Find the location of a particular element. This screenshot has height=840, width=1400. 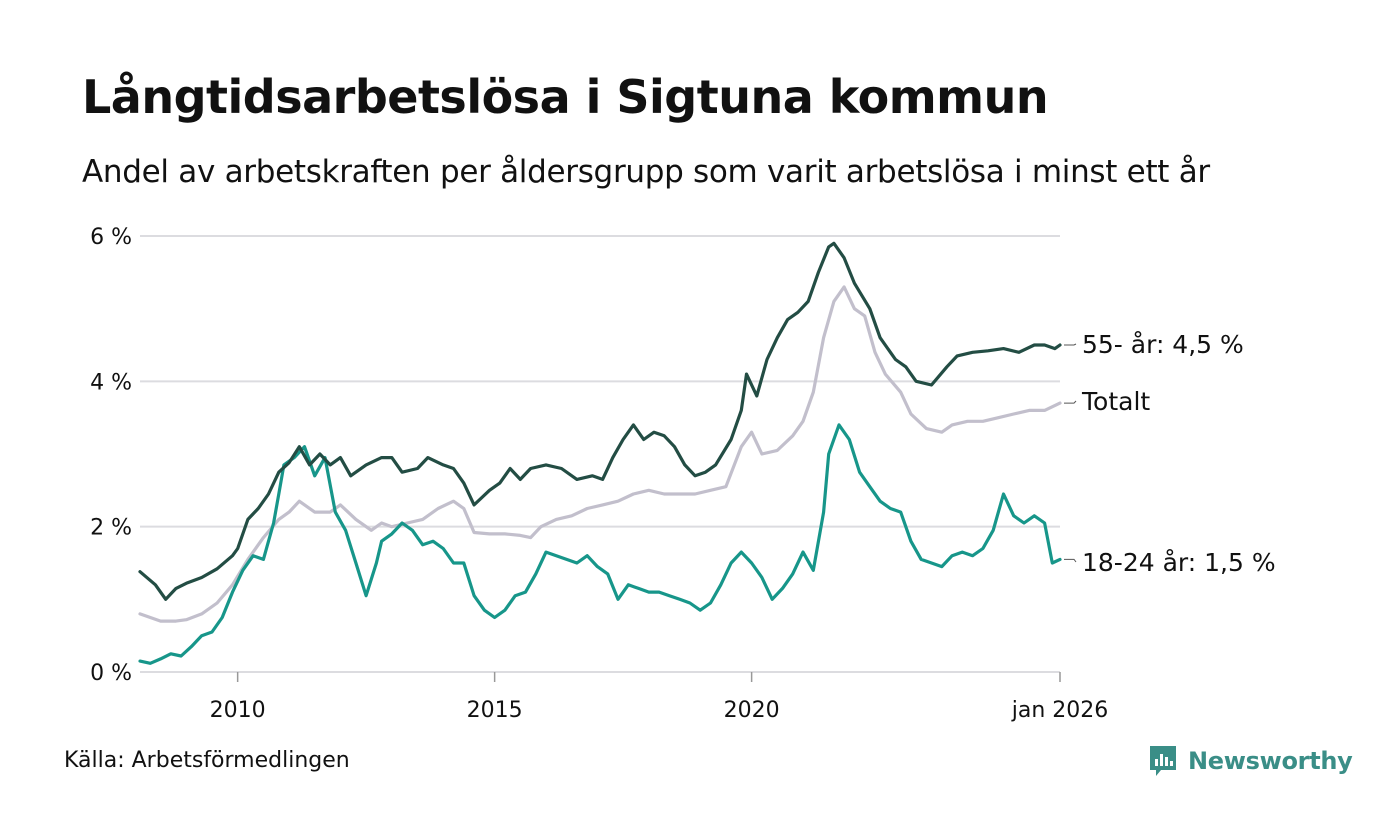

source-note: Källa: Arbetsförmedlingen is located at coordinates (207, 760).